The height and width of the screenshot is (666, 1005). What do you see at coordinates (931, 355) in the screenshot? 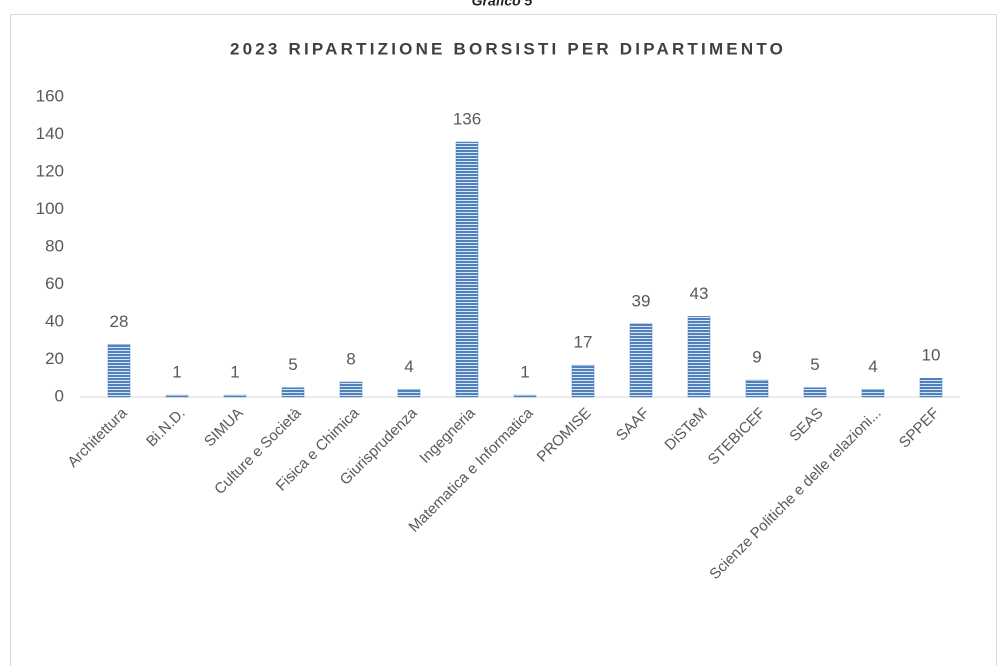
I see `value-label: 10` at bounding box center [931, 355].